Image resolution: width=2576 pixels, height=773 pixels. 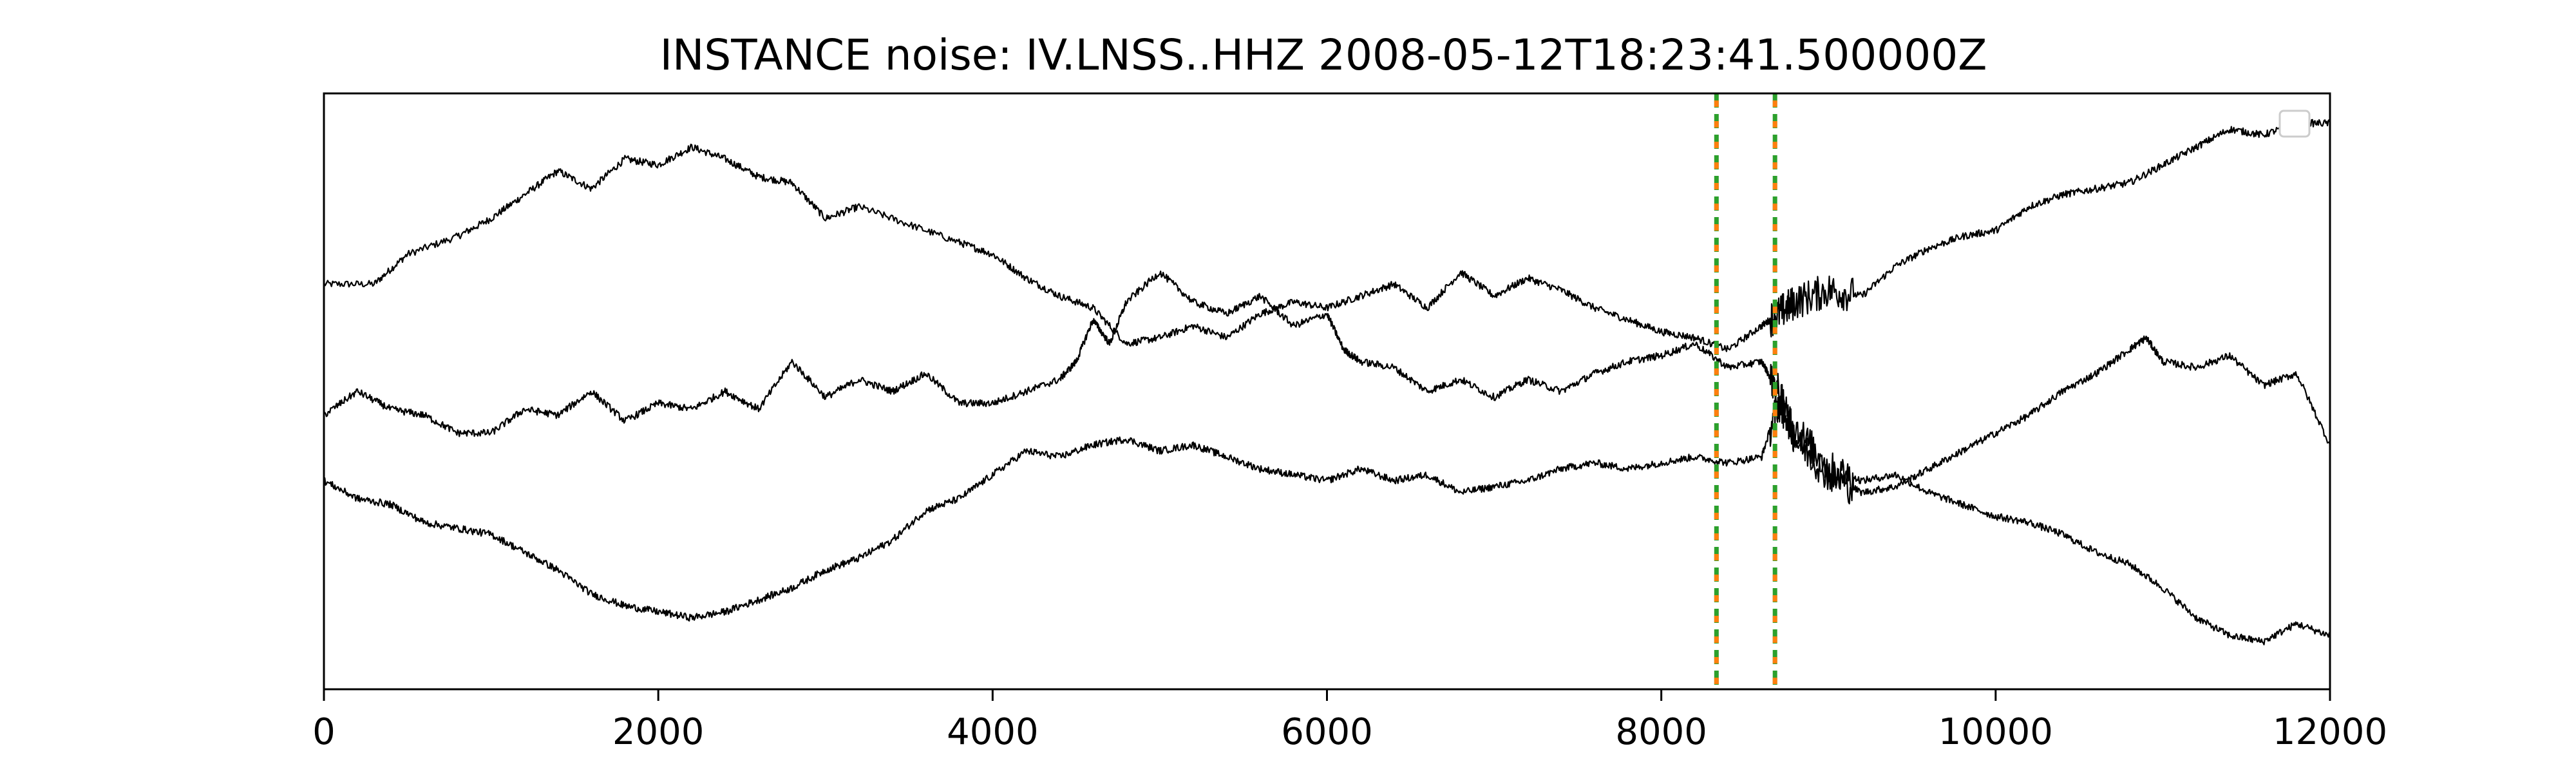 I want to click on x-axis: 0 2000 4000 6000 8000 10000 12000, so click(x=1349, y=721).